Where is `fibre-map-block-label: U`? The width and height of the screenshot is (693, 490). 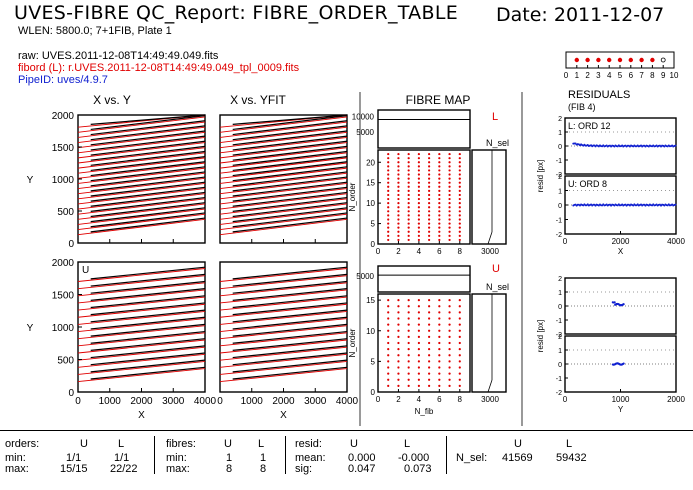 fibre-map-block-label: U is located at coordinates (496, 269).